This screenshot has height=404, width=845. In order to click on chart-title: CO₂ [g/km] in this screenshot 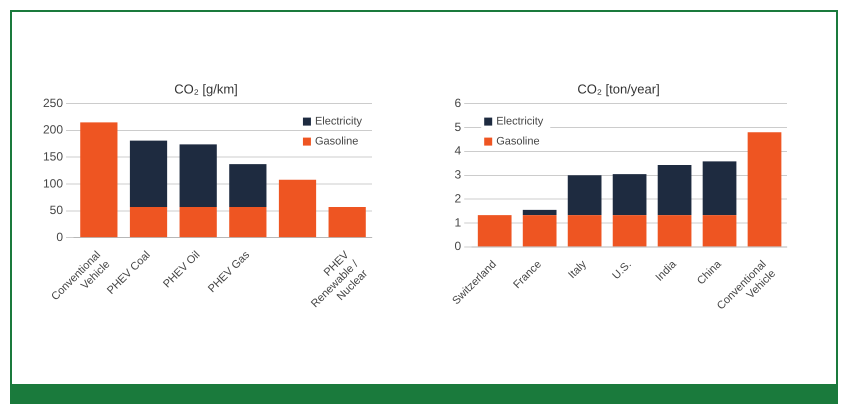, I will do `click(206, 88)`.